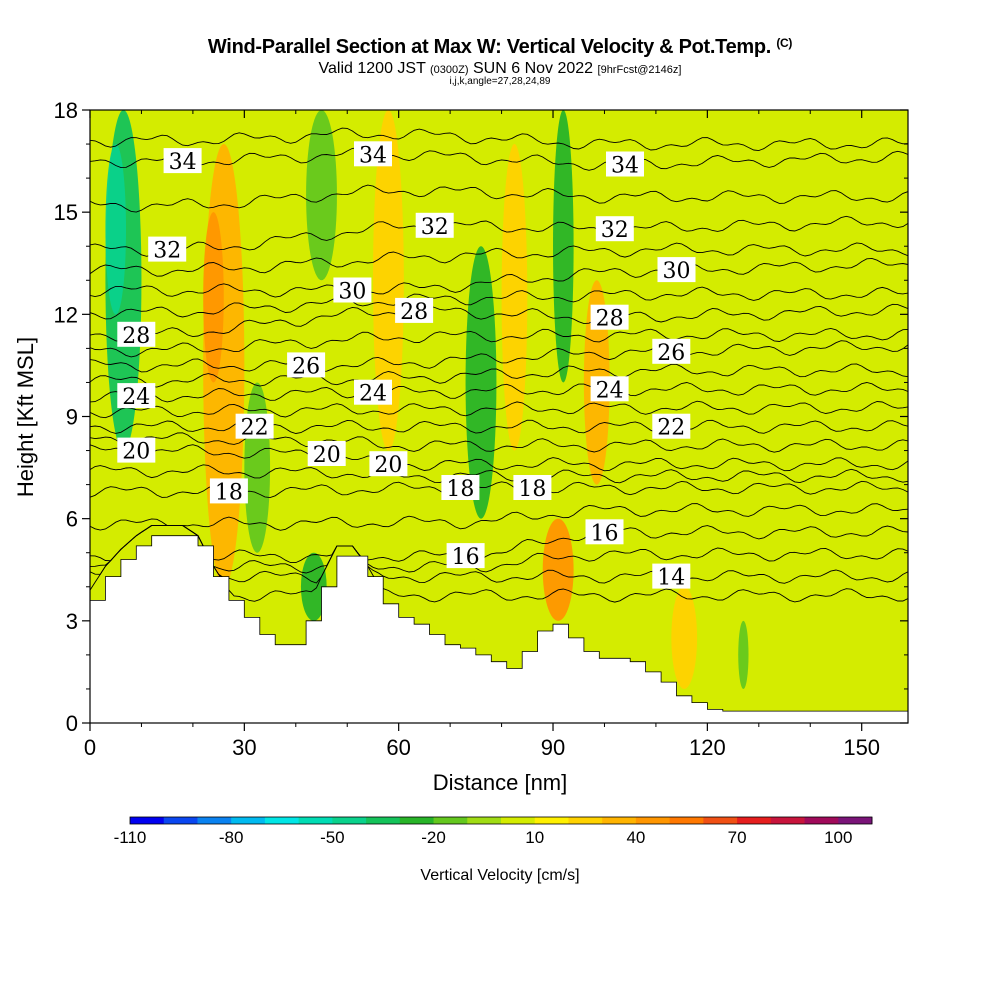 Image resolution: width=1000 pixels, height=1000 pixels. I want to click on forecast-info: [9hrFcst@2146z], so click(639, 70).